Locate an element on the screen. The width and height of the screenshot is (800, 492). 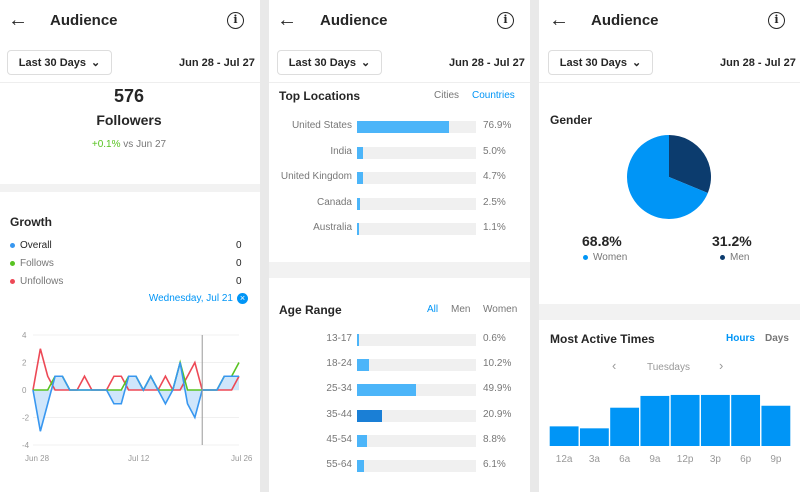
active-times-chart: 12a 3a 6a 9a 12p 3p 6p 9p is located at coordinates (670, 429).